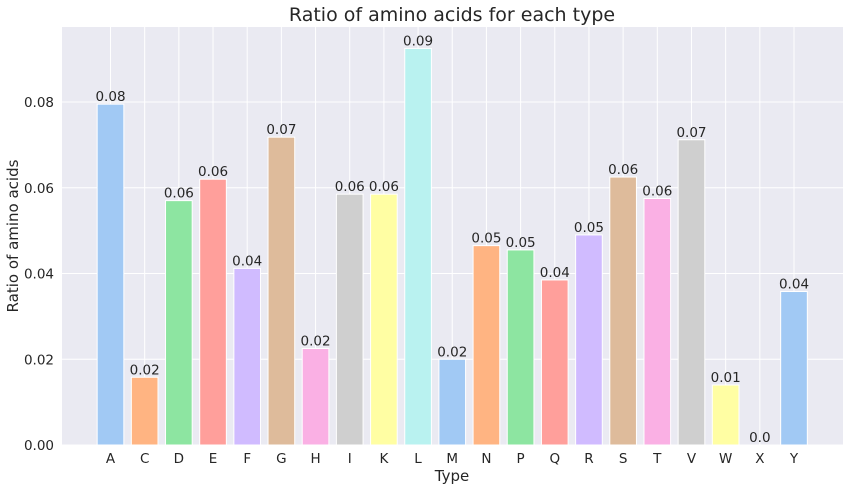  I want to click on bar-Y, so click(794, 368).